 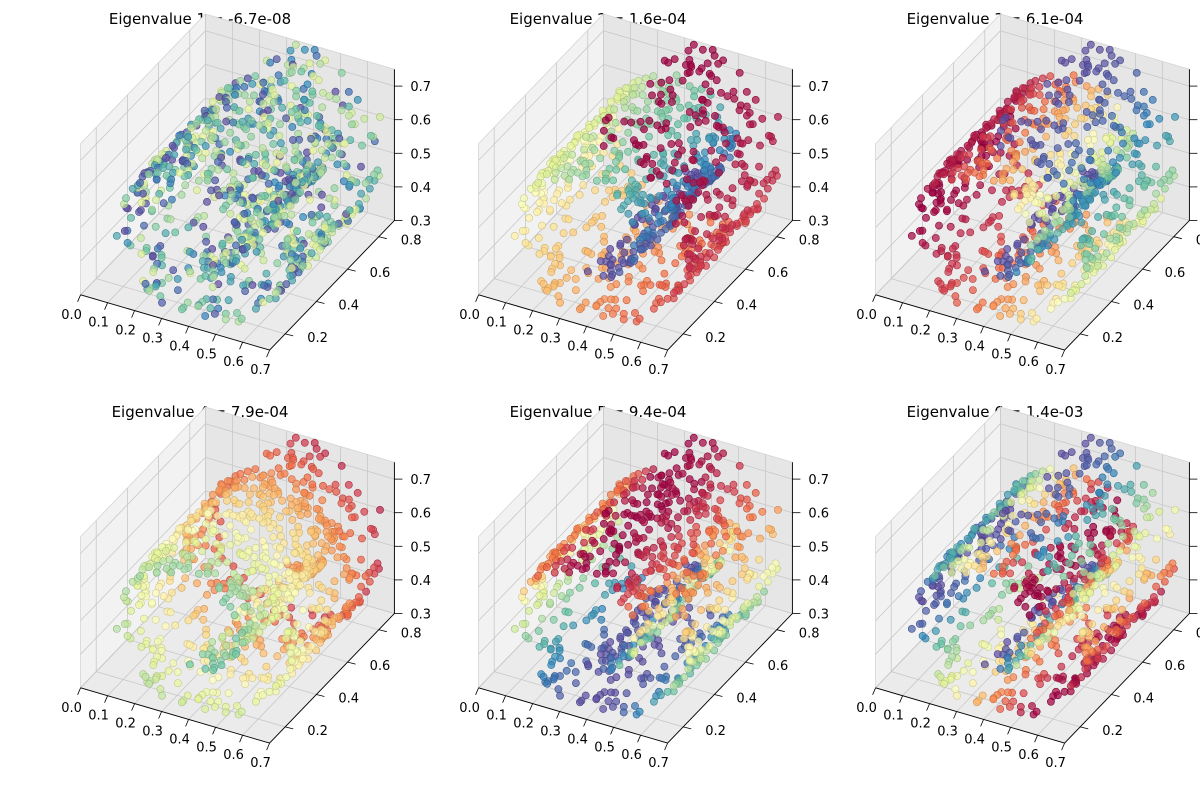 What do you see at coordinates (818, 615) in the screenshot?
I see `z-tick-label: 0.3` at bounding box center [818, 615].